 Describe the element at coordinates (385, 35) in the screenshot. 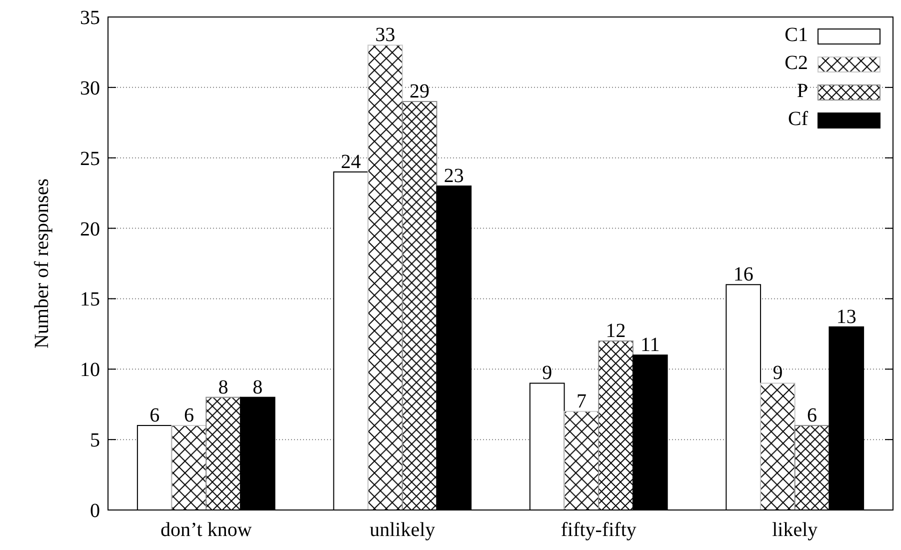

I see `data-label: 33` at that location.